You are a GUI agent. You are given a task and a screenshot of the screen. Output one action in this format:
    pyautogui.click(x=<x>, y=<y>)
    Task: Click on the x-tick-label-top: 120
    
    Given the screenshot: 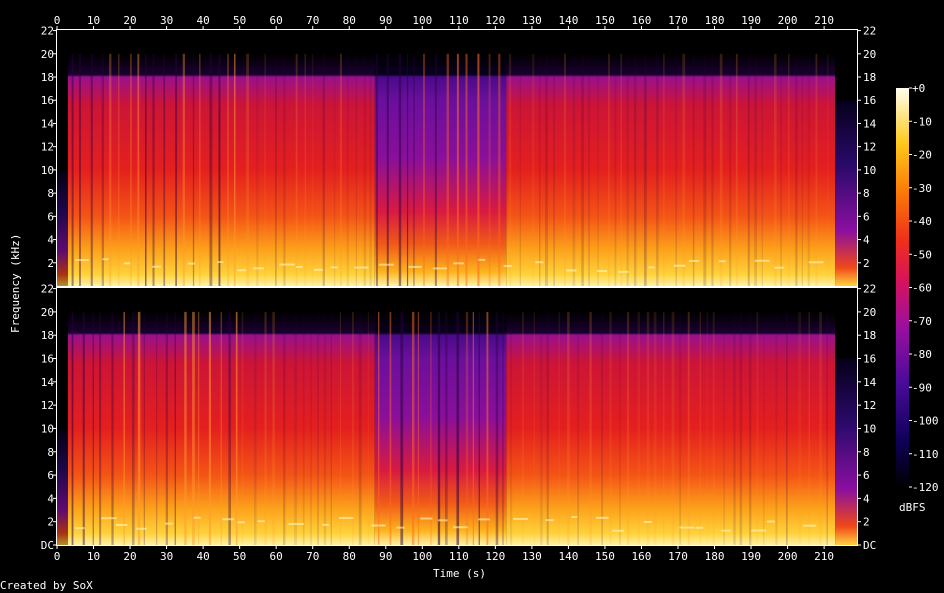 What is the action you would take?
    pyautogui.click(x=495, y=20)
    